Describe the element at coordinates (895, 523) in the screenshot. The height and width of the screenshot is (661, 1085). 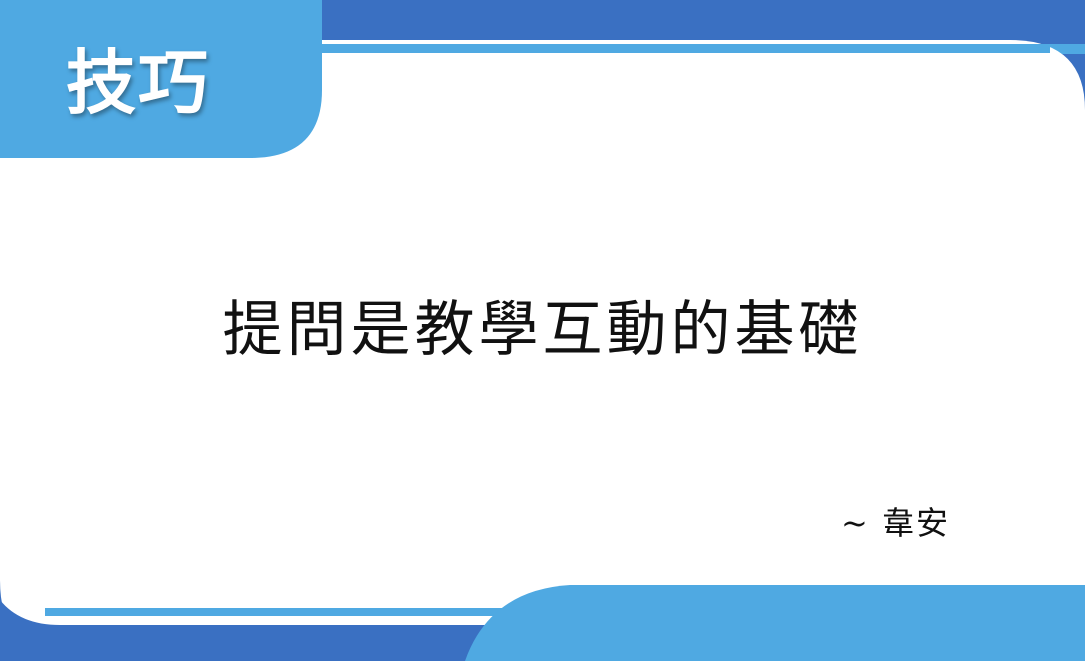
I see `quote-author: ~ 韋安` at that location.